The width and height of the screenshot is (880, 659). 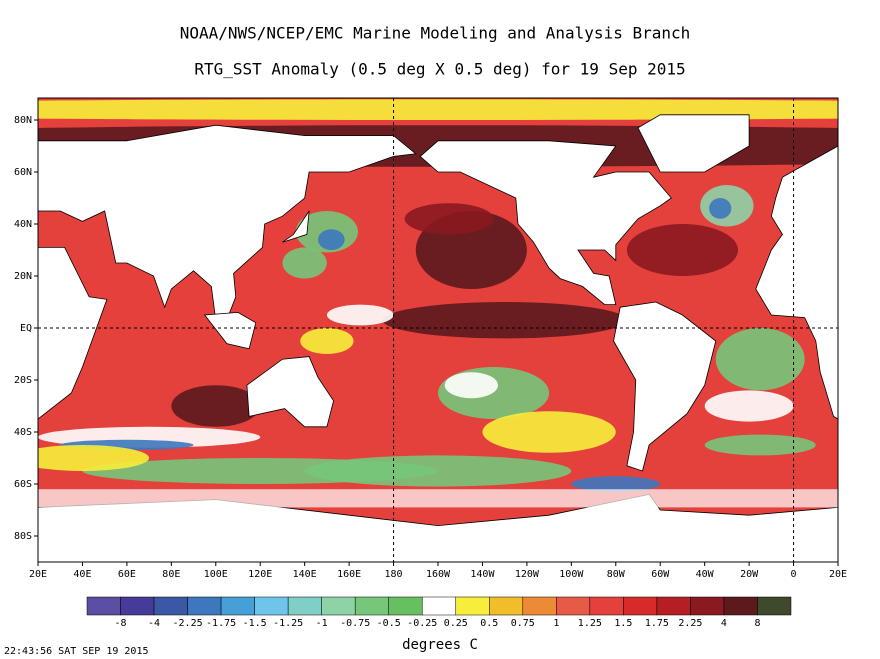 What do you see at coordinates (489, 623) in the screenshot?
I see `colorbar-label: 0.5` at bounding box center [489, 623].